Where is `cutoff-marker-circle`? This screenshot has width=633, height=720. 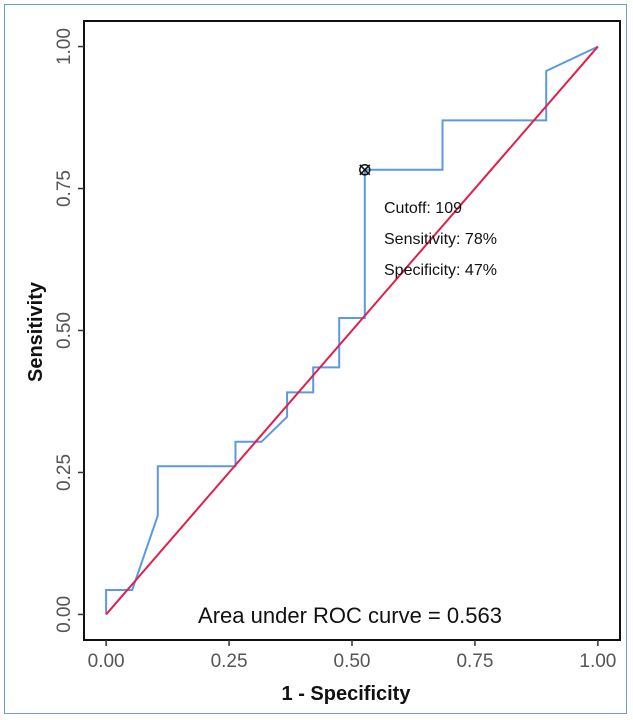
cutoff-marker-circle is located at coordinates (365, 170).